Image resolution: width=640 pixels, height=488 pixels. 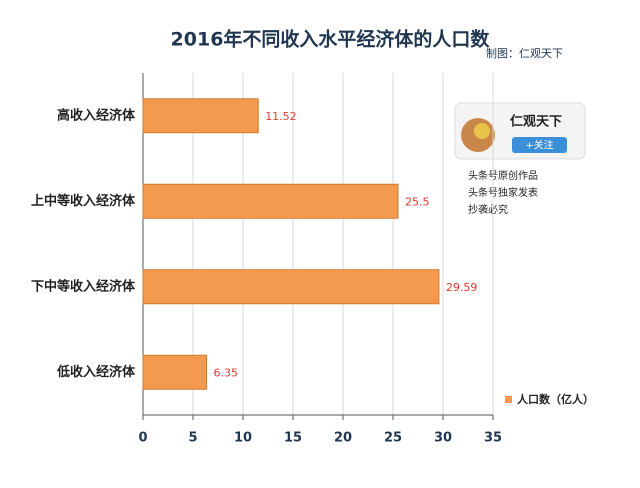 I want to click on x-tick-label: 15, so click(x=293, y=438).